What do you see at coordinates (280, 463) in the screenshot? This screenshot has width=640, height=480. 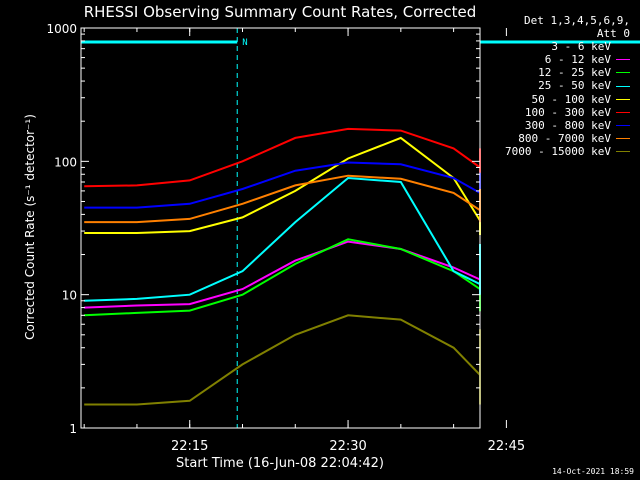 I see `x-axis-label: Start Time (16-Jun-08 22:04:42)` at bounding box center [280, 463].